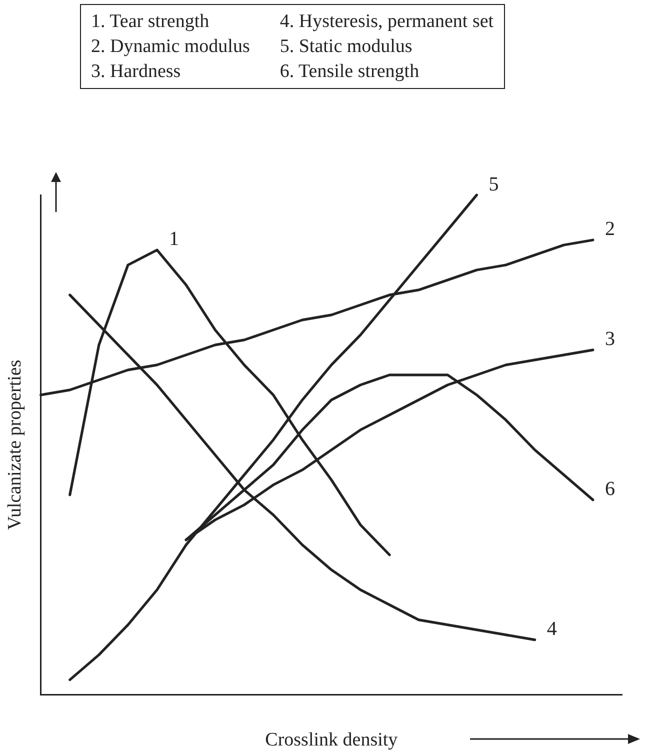 This screenshot has width=652, height=756. I want to click on series-label: 4, so click(551, 629).